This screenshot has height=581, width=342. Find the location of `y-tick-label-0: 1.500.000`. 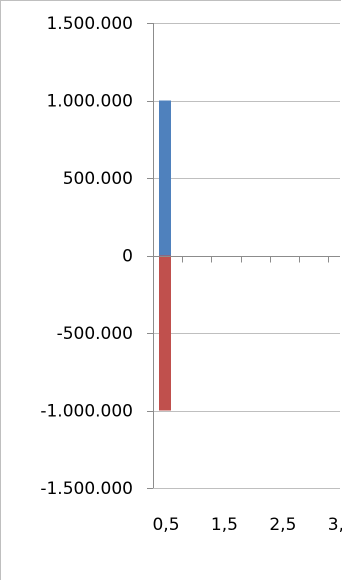

y-tick-label-0: 1.500.000 is located at coordinates (89, 24).